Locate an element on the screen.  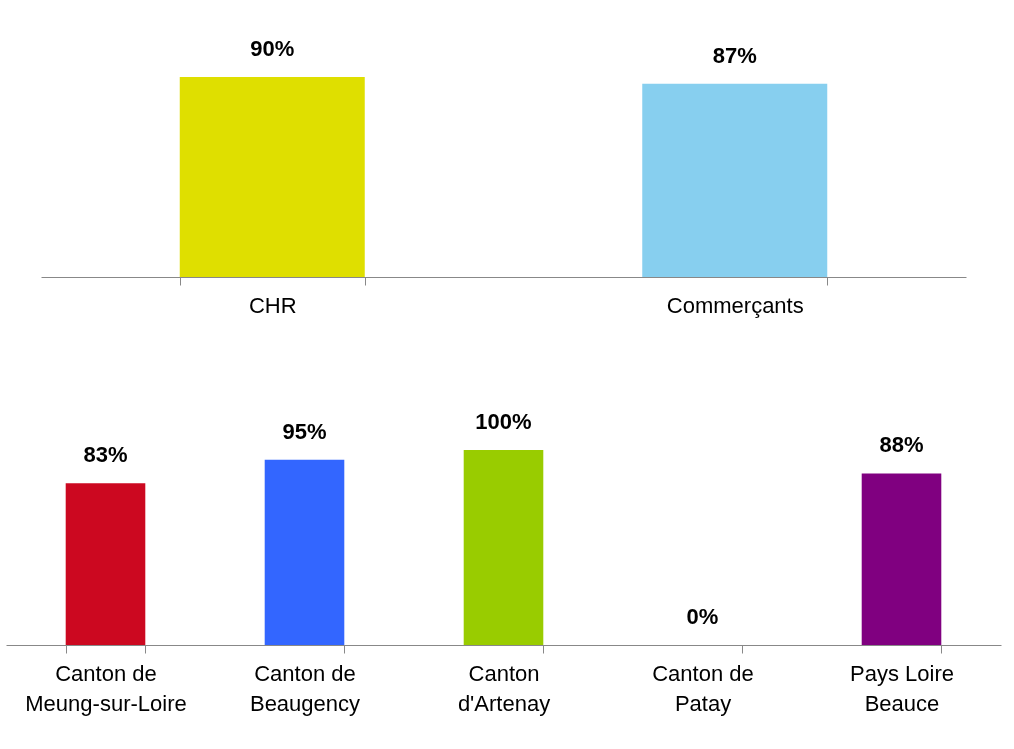
data-label: 88% is located at coordinates (901, 445).